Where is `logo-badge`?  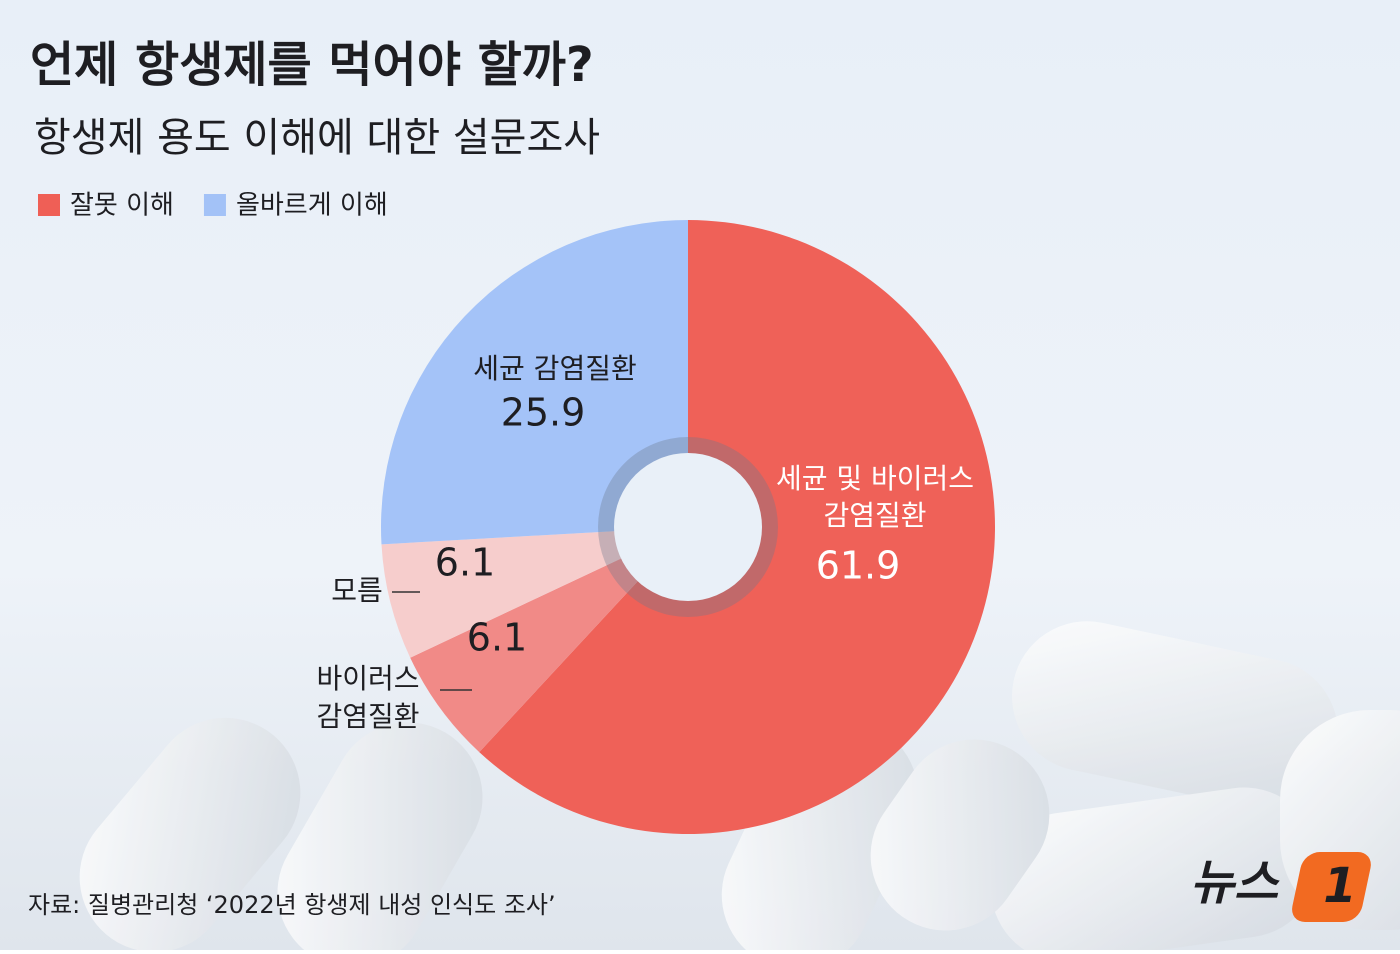 logo-badge is located at coordinates (1331, 887).